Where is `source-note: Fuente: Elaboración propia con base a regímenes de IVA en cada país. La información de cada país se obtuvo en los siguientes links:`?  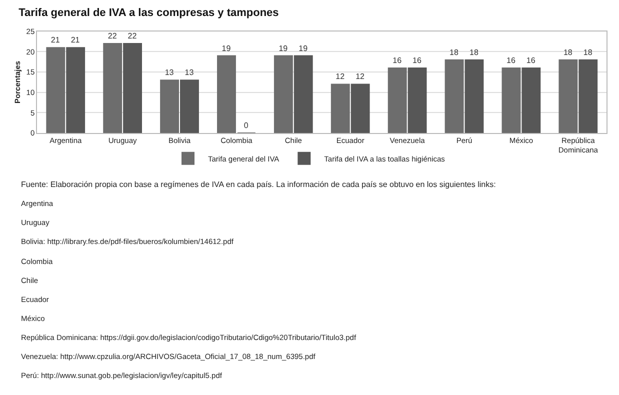
source-note: Fuente: Elaboración propia con base a regímenes de IVA en cada país. La información de cada país se obtuvo en los siguientes links: is located at coordinates (258, 184).